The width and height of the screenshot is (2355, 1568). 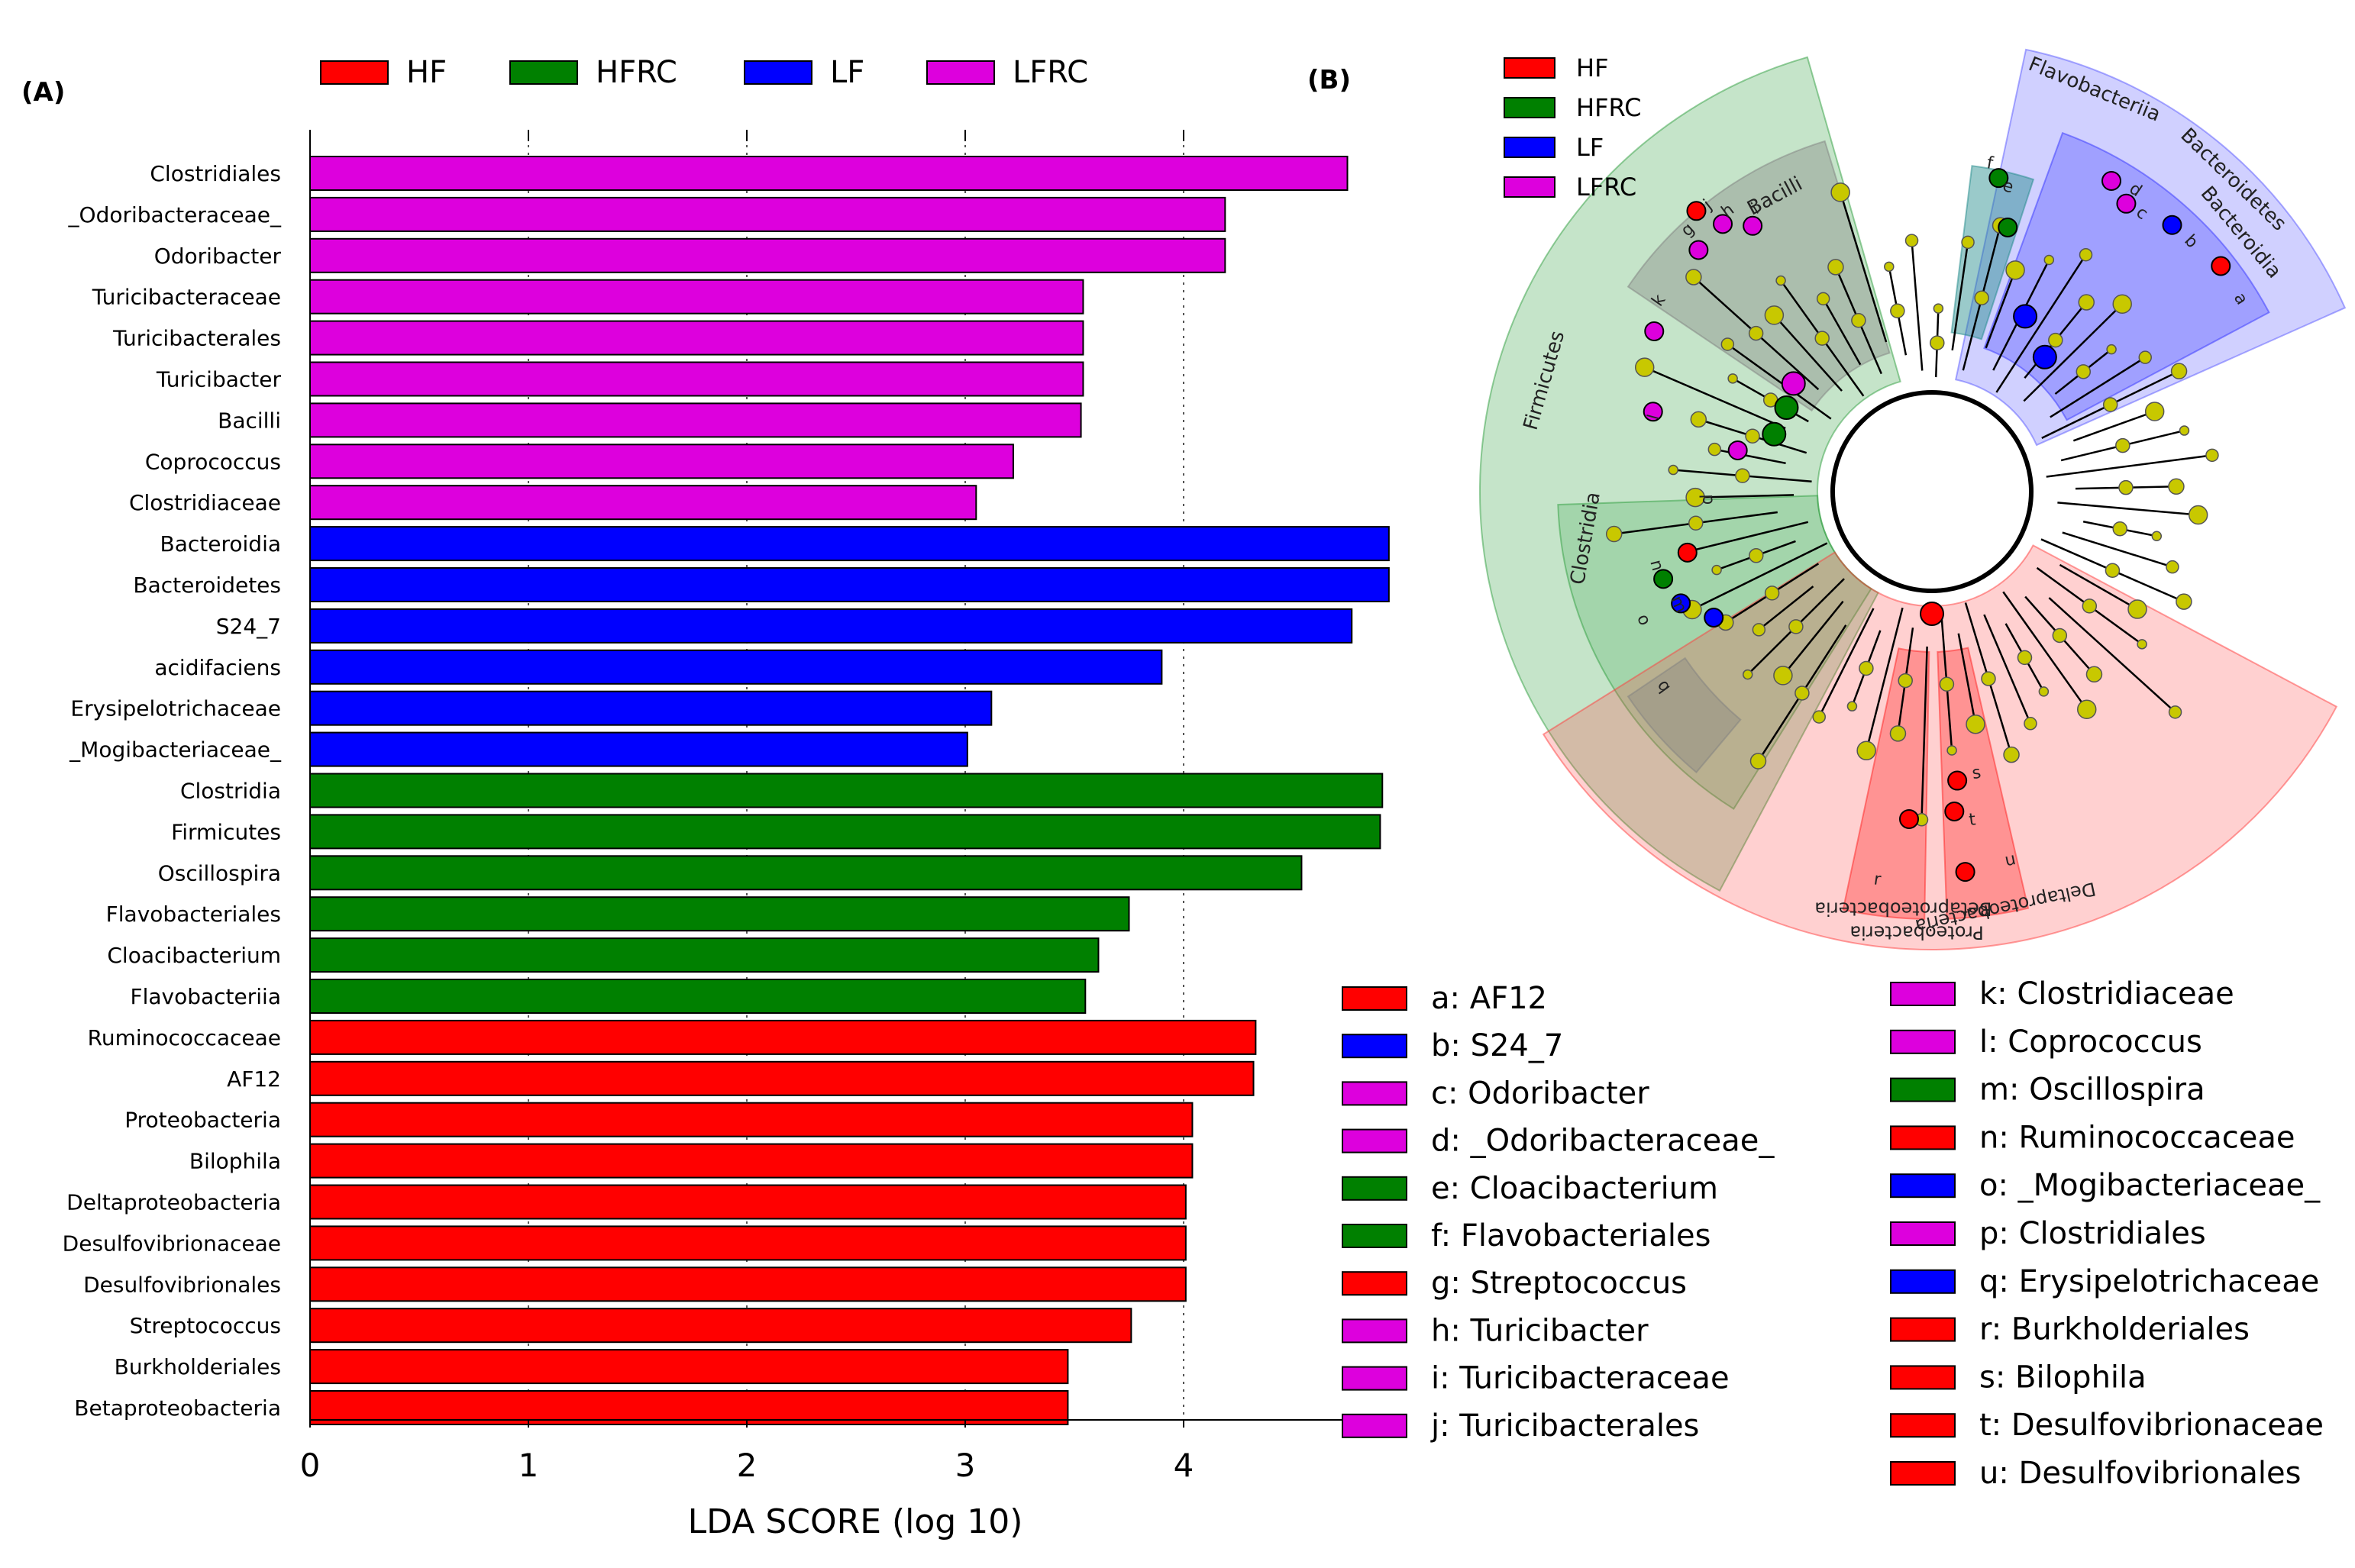 What do you see at coordinates (1687, 552) in the screenshot?
I see `clade-node-n` at bounding box center [1687, 552].